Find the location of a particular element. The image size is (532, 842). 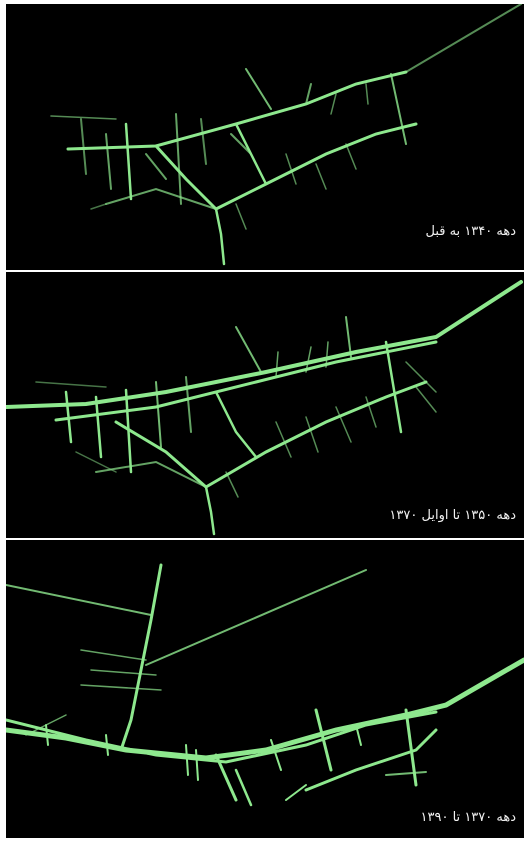

panel-3-caption: دهه ۱۳۷۰ تا ۱۳۹۰ is located at coordinates (468, 817).